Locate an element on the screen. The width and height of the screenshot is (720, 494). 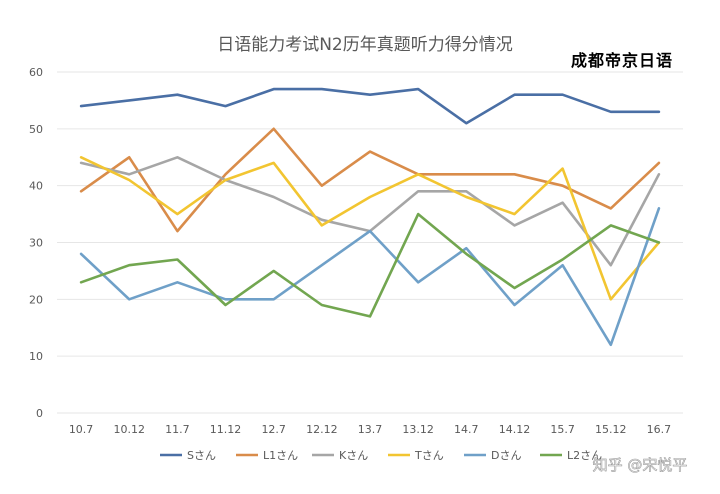
y-tick-label: 30 is located at coordinates (36, 243).